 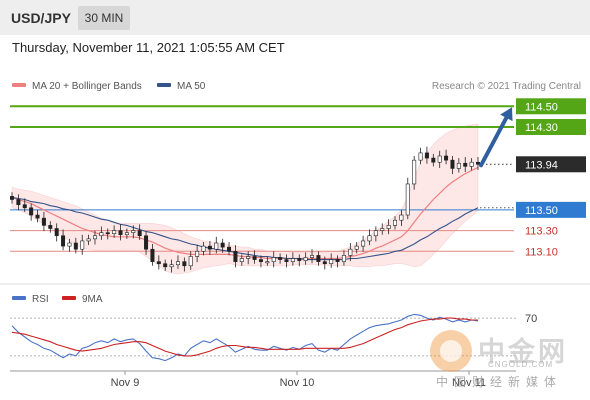 What do you see at coordinates (125, 383) in the screenshot?
I see `x-tick-label-0: Nov 9` at bounding box center [125, 383].